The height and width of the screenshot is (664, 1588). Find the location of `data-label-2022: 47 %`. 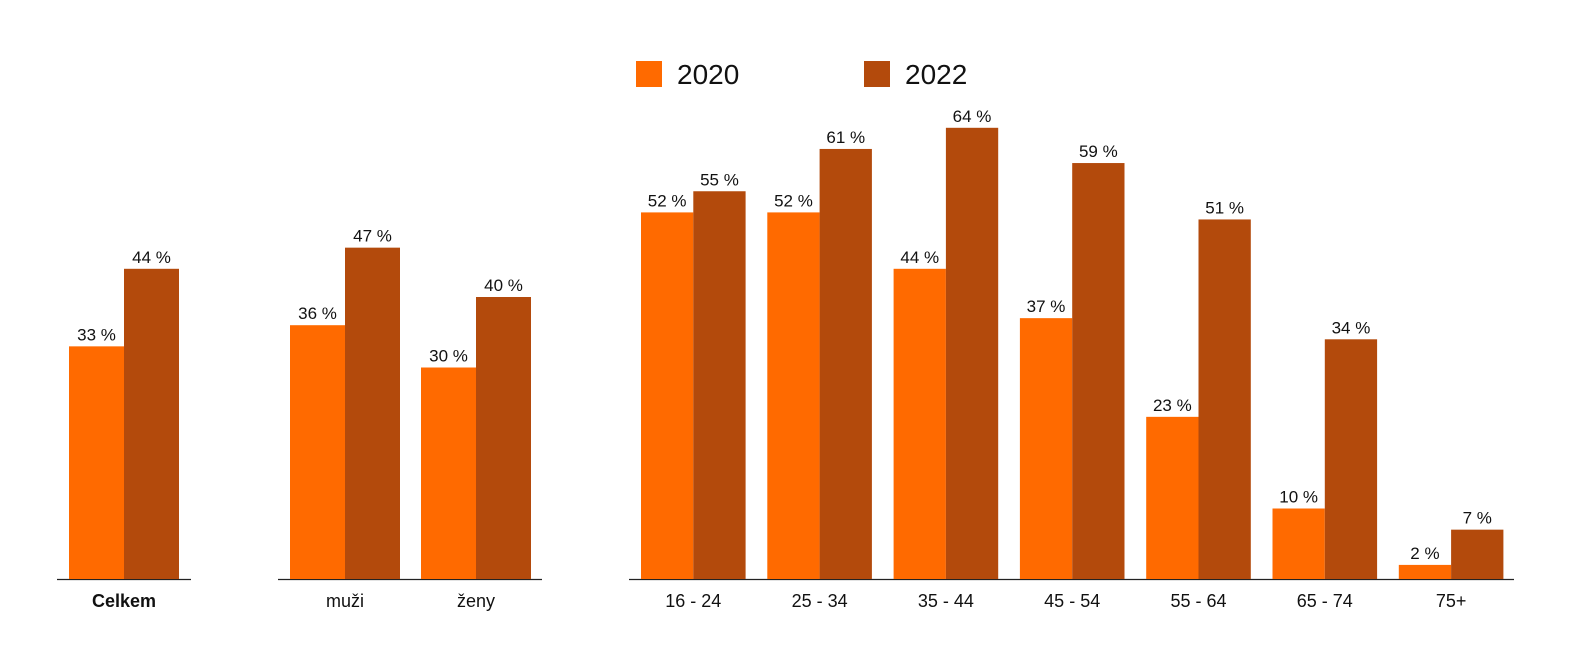

data-label-2022: 47 % is located at coordinates (372, 236).